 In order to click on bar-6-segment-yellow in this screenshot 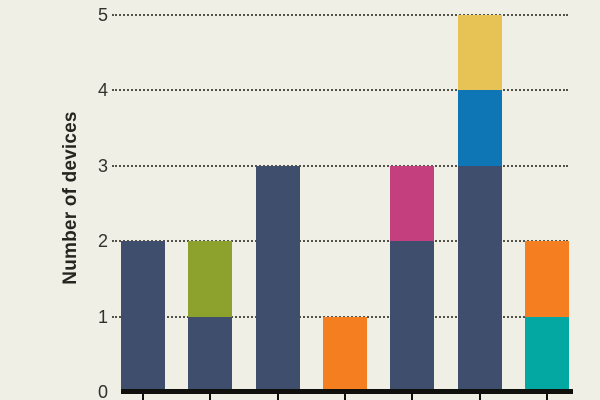, I will do `click(479, 52)`.